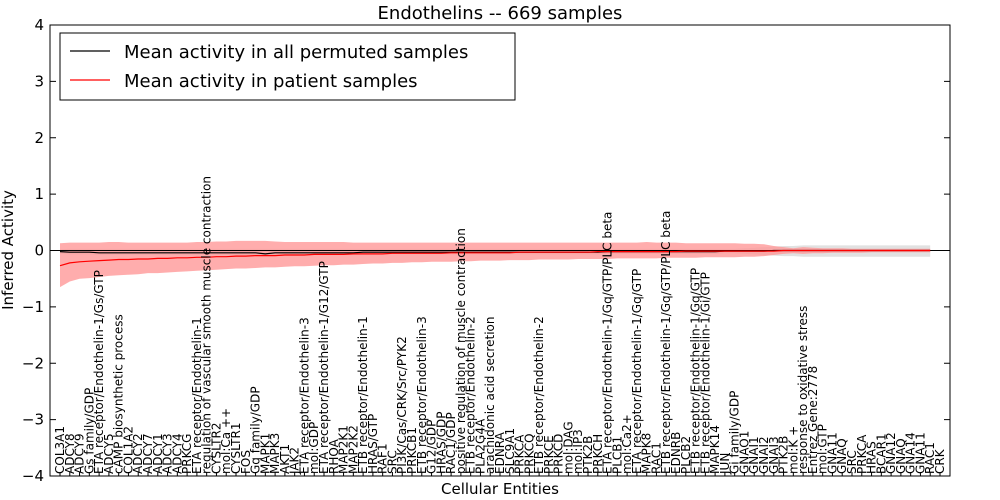 The width and height of the screenshot is (1000, 500). I want to click on x-tick-label: MAPK3, so click(275, 453).